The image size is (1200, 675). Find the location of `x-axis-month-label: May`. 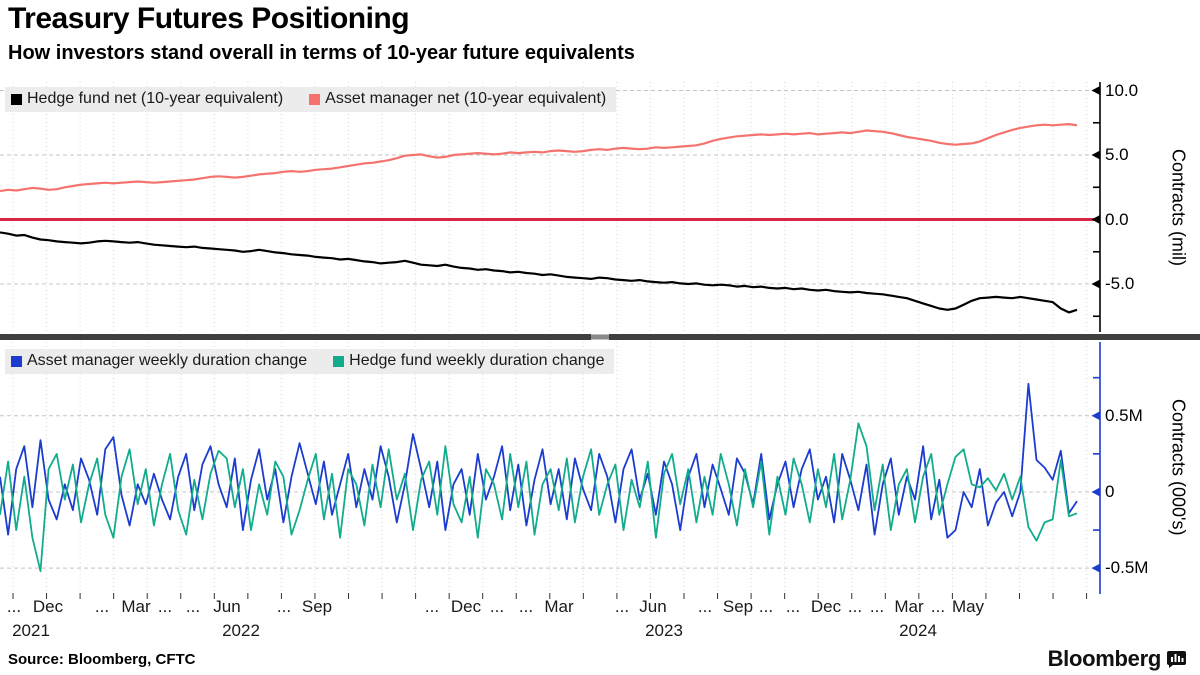

x-axis-month-label: May is located at coordinates (968, 606).